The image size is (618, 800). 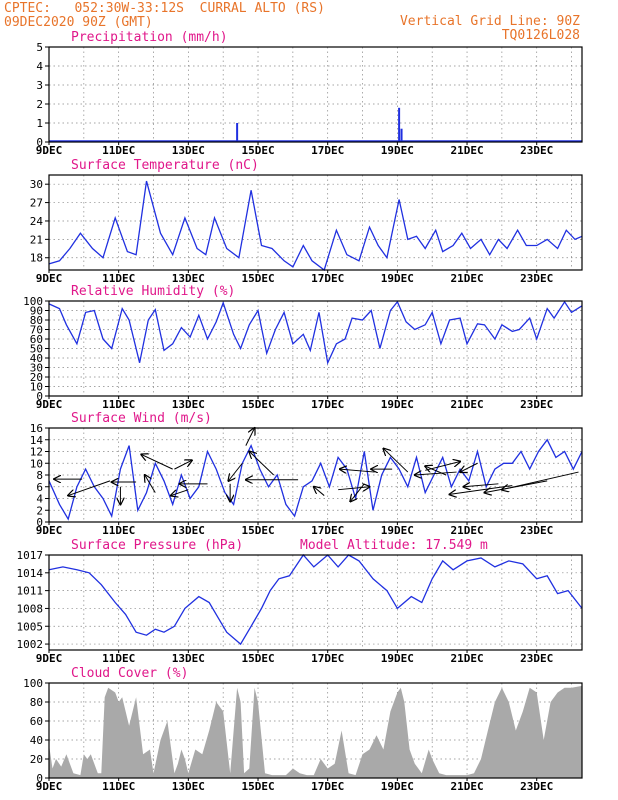 What do you see at coordinates (36, 452) in the screenshot?
I see `y-tick-label: 12` at bounding box center [36, 452].